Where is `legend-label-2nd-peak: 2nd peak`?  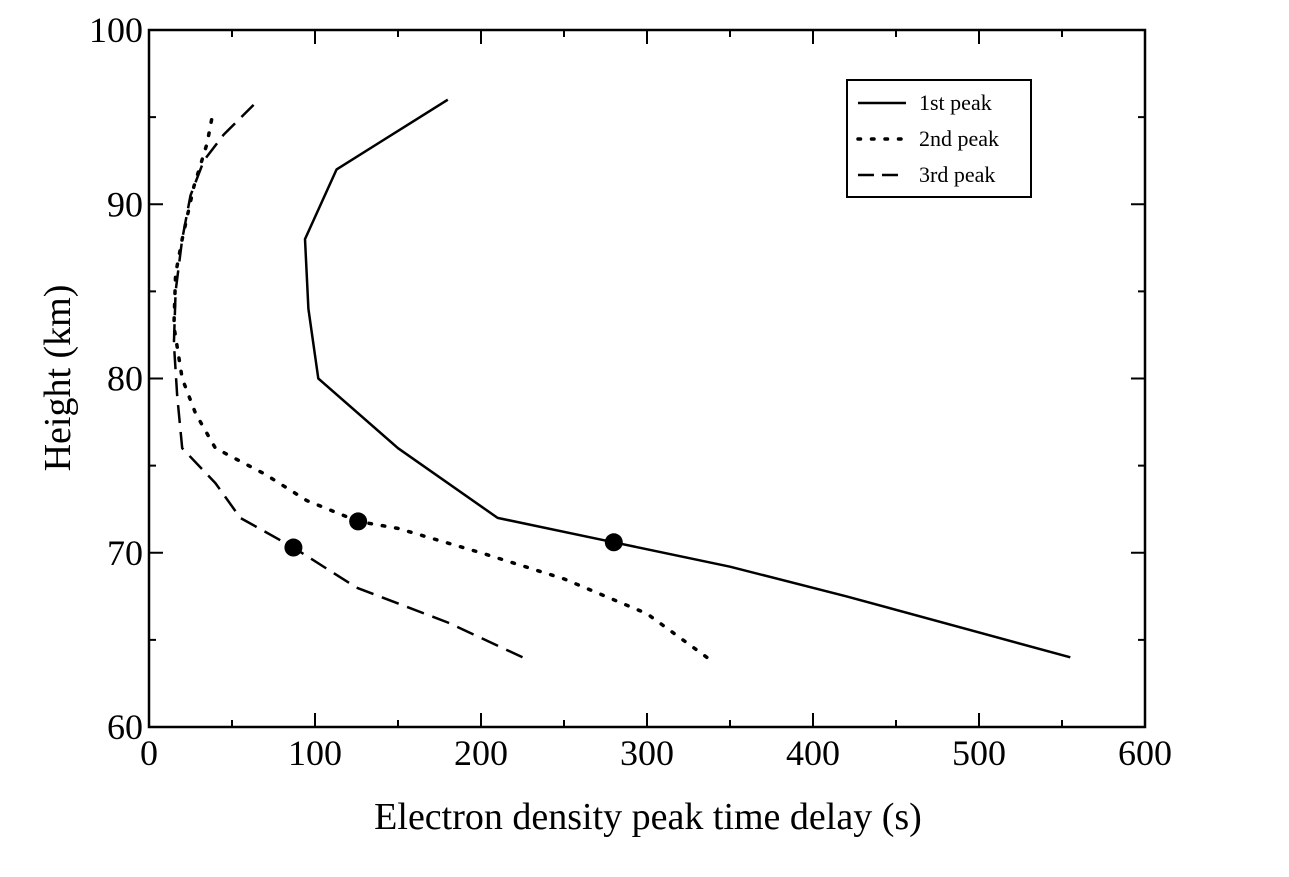
legend-label-2nd-peak: 2nd peak is located at coordinates (959, 138).